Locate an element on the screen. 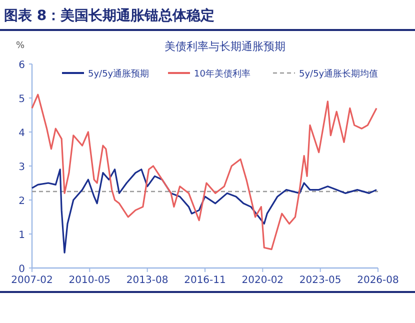 The height and width of the screenshot is (323, 415). legend-label: 5y/5y通胀长期均值 is located at coordinates (338, 74).